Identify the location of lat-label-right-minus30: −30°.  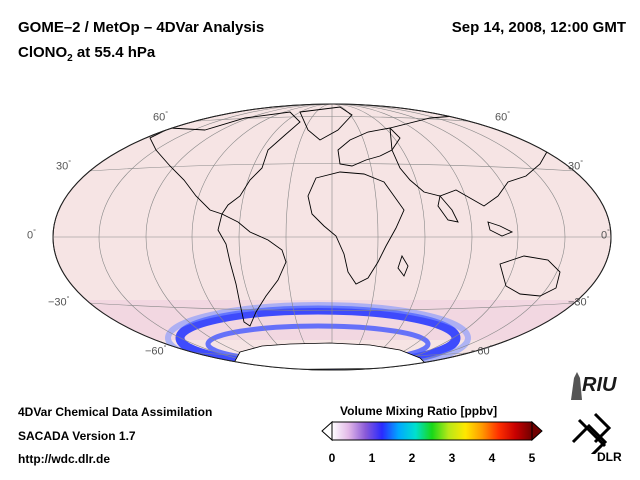
(579, 302).